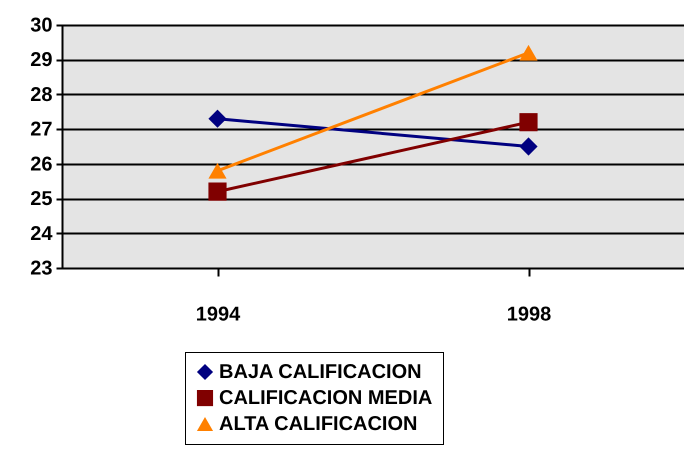 The height and width of the screenshot is (469, 684). I want to click on x-tick-label: 1994, so click(219, 315).